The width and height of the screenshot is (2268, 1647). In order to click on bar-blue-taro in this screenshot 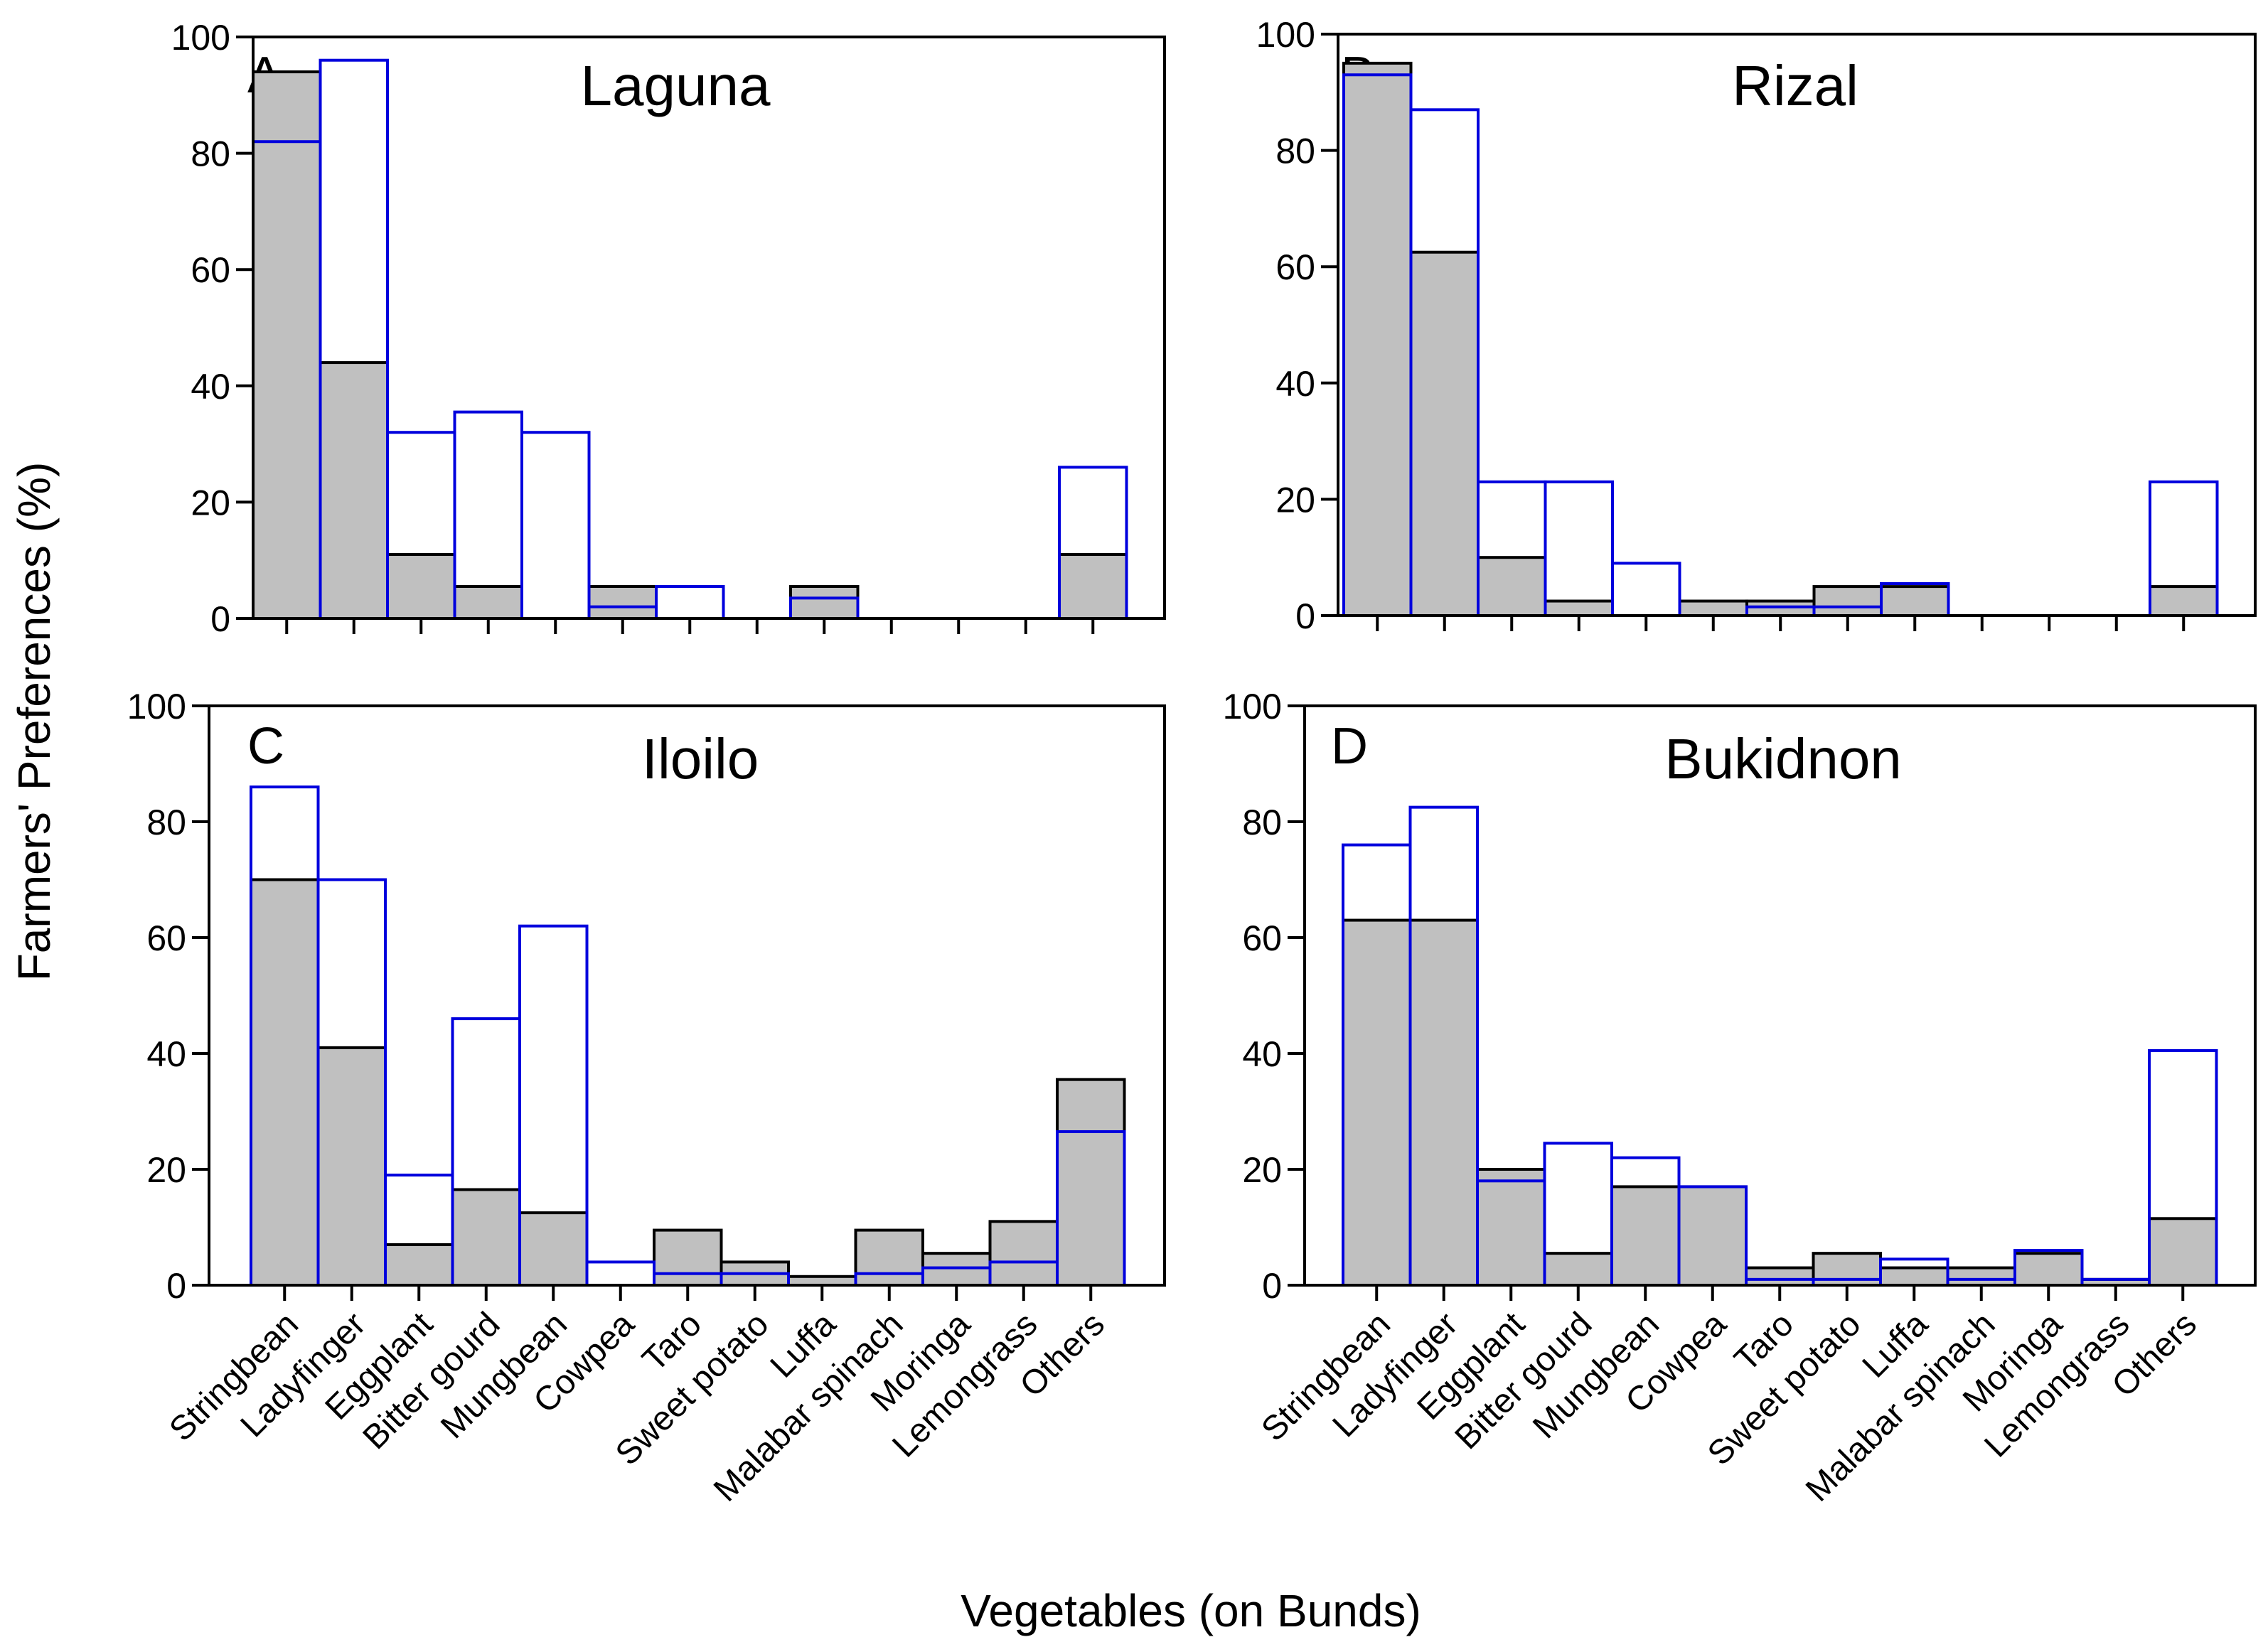, I will do `click(690, 603)`.